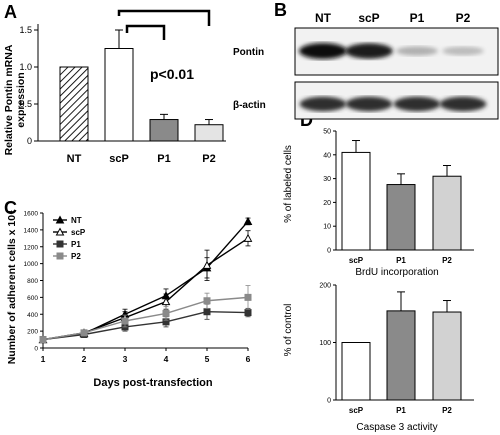 The height and width of the screenshot is (435, 500). What do you see at coordinates (325, 343) in the screenshot?
I see `panel-d-bottom-ytick-label: 100` at bounding box center [325, 343].